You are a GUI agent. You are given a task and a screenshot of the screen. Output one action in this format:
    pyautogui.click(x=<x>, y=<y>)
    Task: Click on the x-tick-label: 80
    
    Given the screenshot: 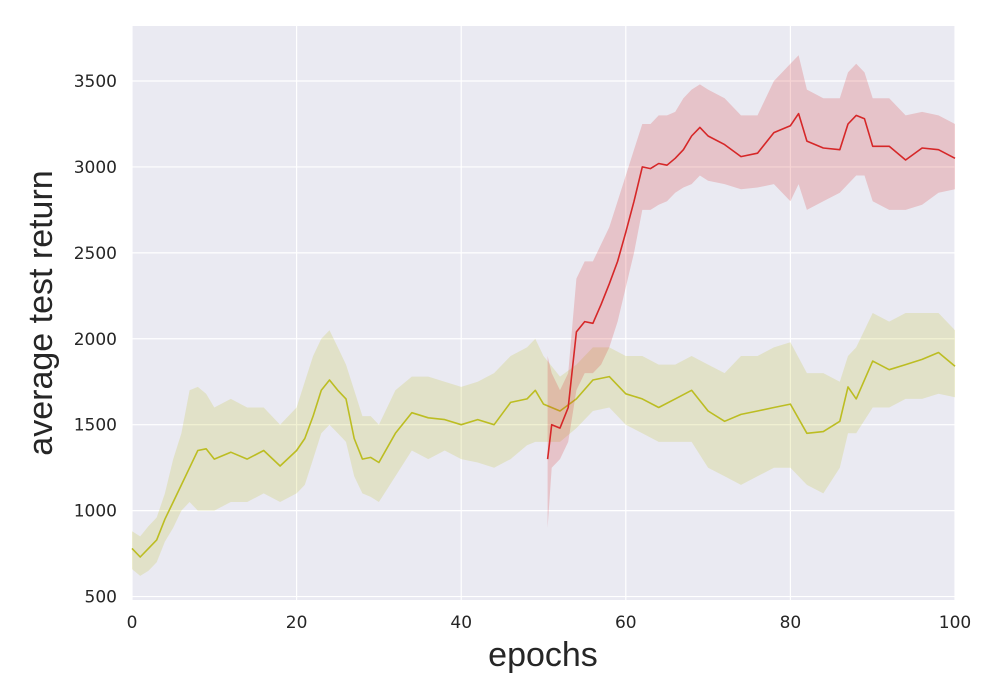 What is the action you would take?
    pyautogui.click(x=791, y=623)
    